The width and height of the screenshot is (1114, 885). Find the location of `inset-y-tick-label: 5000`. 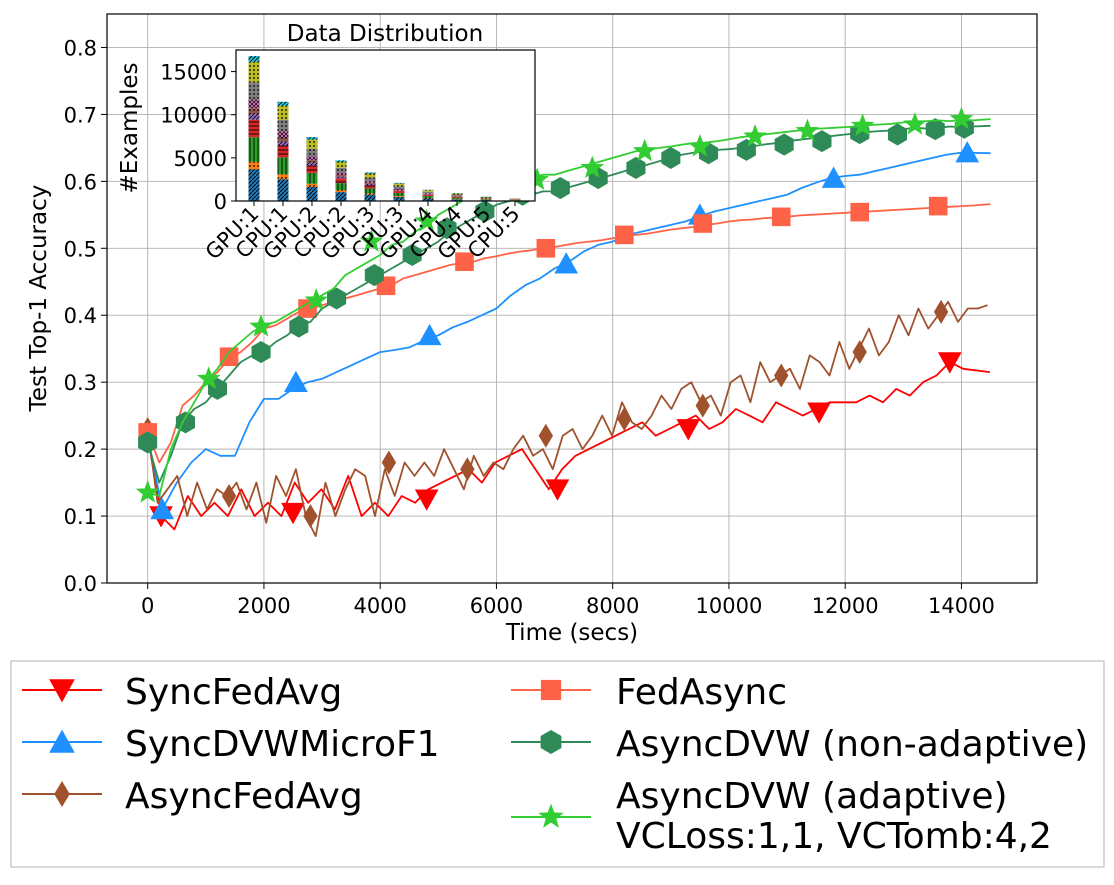

inset-y-tick-label: 5000 is located at coordinates (200, 159).